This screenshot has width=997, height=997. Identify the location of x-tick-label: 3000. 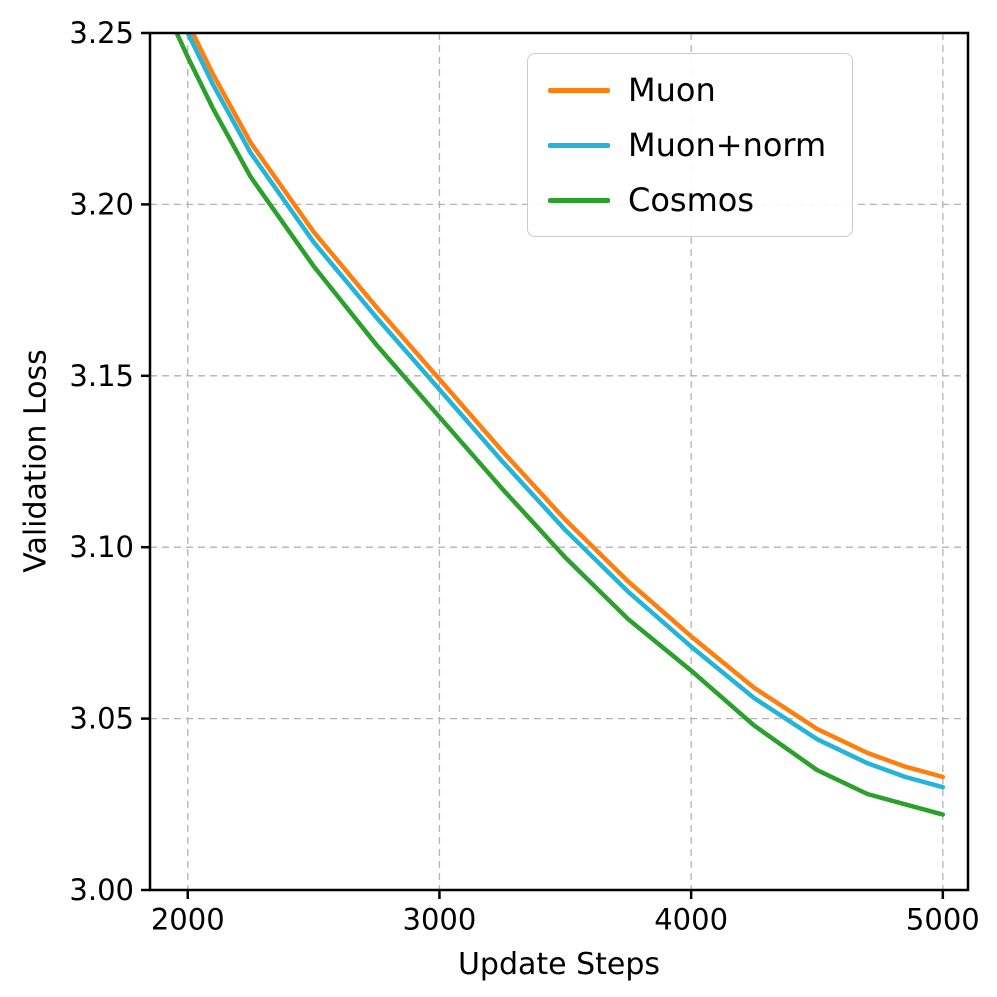
(440, 920).